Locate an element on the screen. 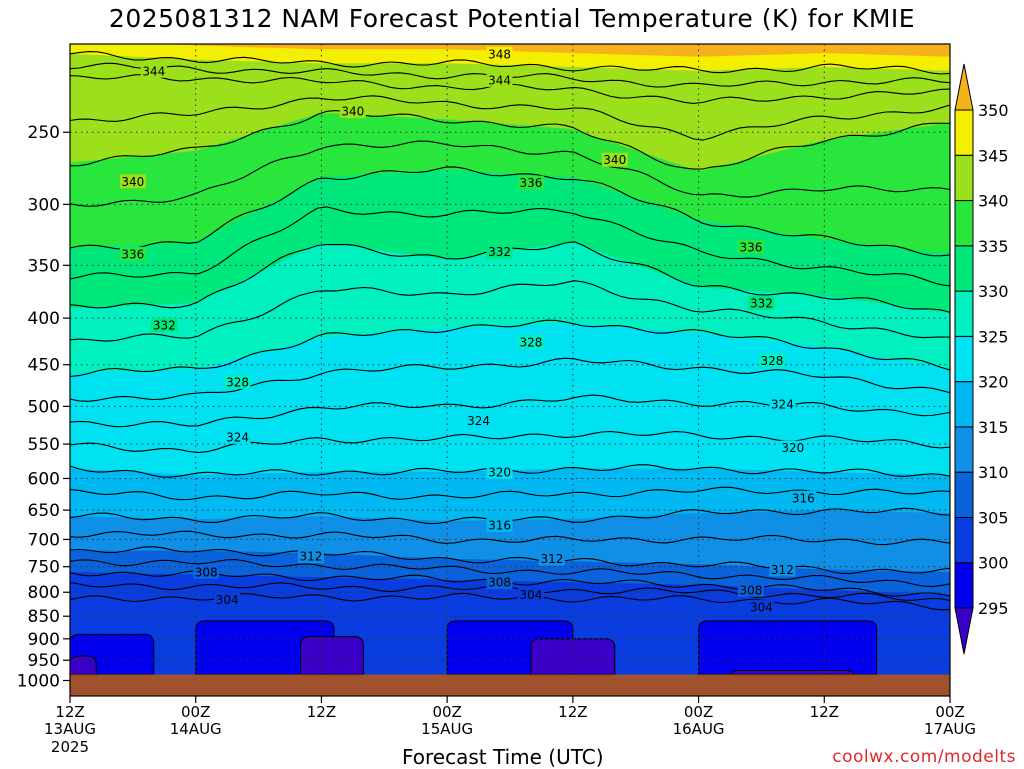 The width and height of the screenshot is (1024, 769). contour-320-mid is located at coordinates (510, 442).